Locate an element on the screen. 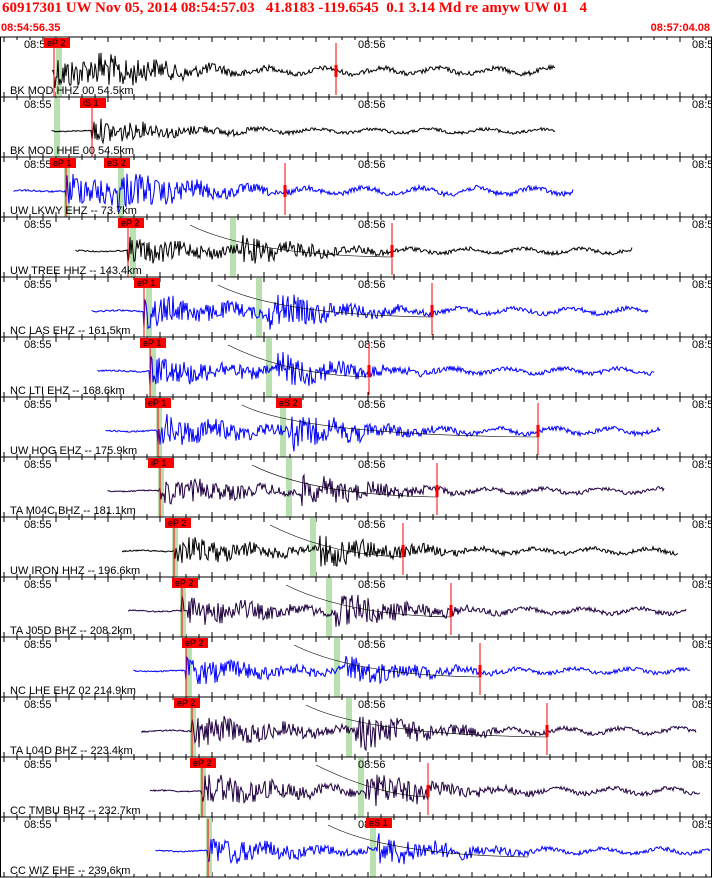  pick-label: eS 1 is located at coordinates (378, 823).